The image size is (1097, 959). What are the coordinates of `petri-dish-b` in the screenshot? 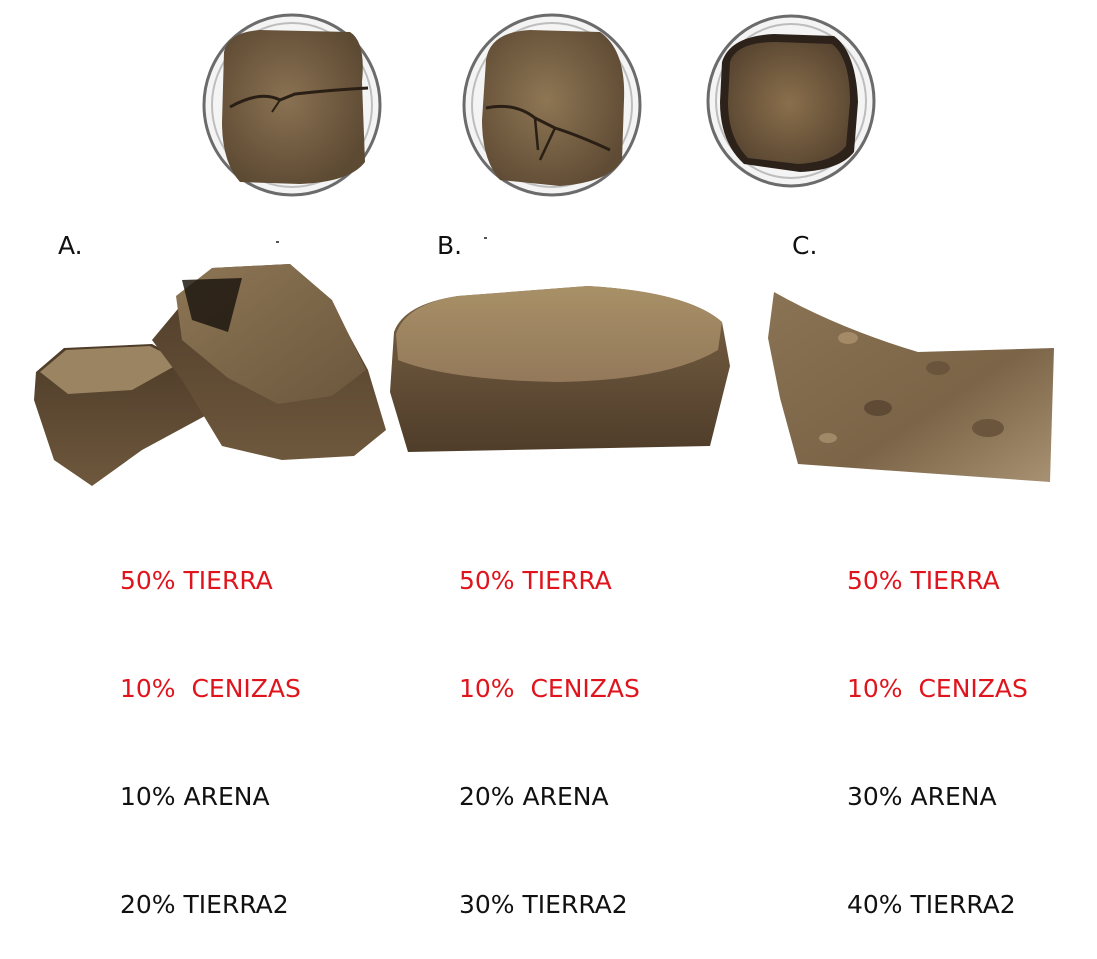 It's located at (552, 105).